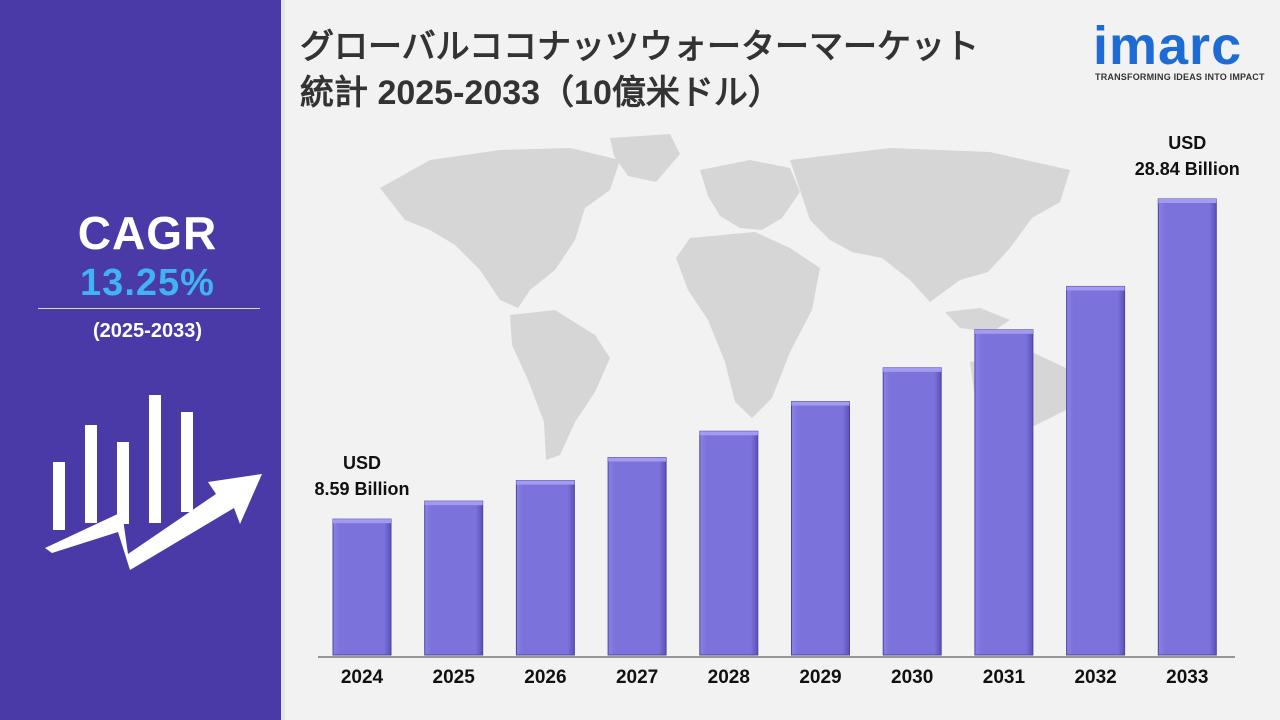 This screenshot has height=720, width=1280. Describe the element at coordinates (361, 489) in the screenshot. I see `annotation-2024-line2: 8.59 Billion` at that location.